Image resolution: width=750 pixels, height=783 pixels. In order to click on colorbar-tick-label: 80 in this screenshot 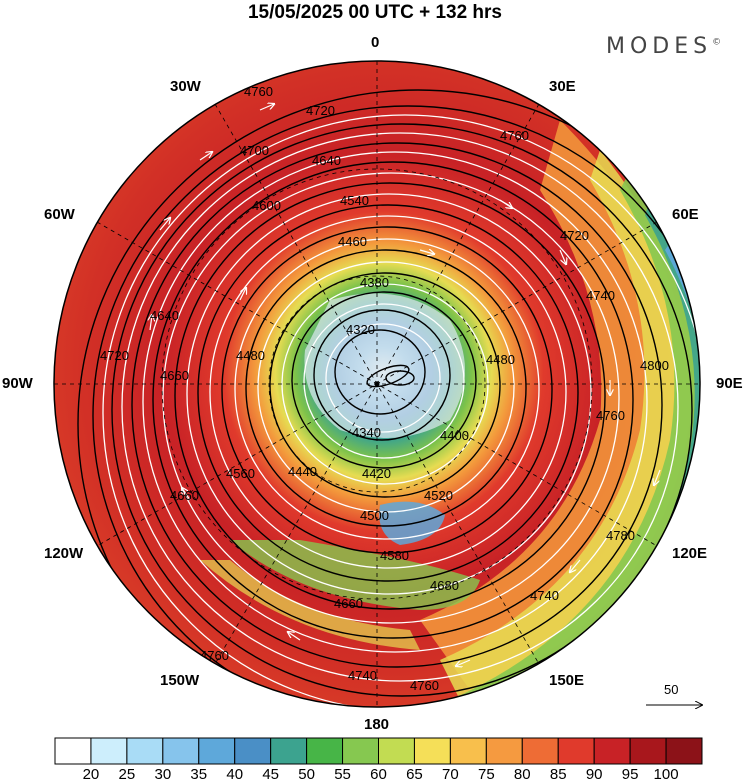, I will do `click(522, 774)`.